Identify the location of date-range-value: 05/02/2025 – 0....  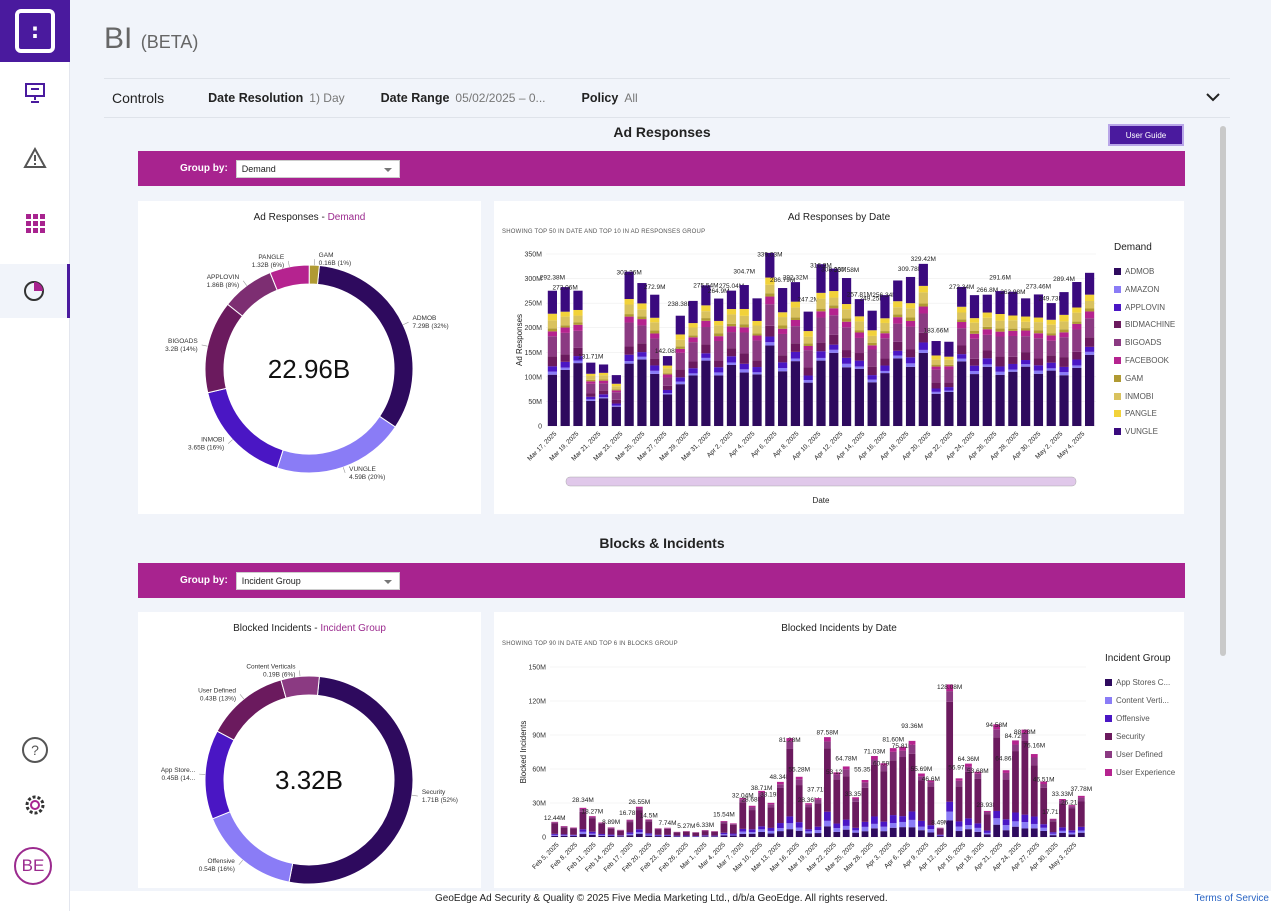
(500, 98).